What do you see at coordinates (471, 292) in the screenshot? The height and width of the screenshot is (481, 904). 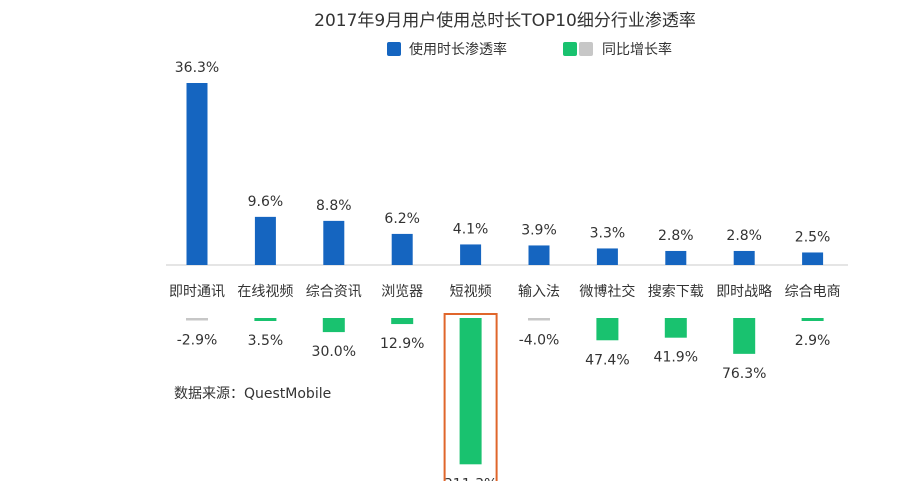 I see `category-label-cat-5: 短视频` at bounding box center [471, 292].